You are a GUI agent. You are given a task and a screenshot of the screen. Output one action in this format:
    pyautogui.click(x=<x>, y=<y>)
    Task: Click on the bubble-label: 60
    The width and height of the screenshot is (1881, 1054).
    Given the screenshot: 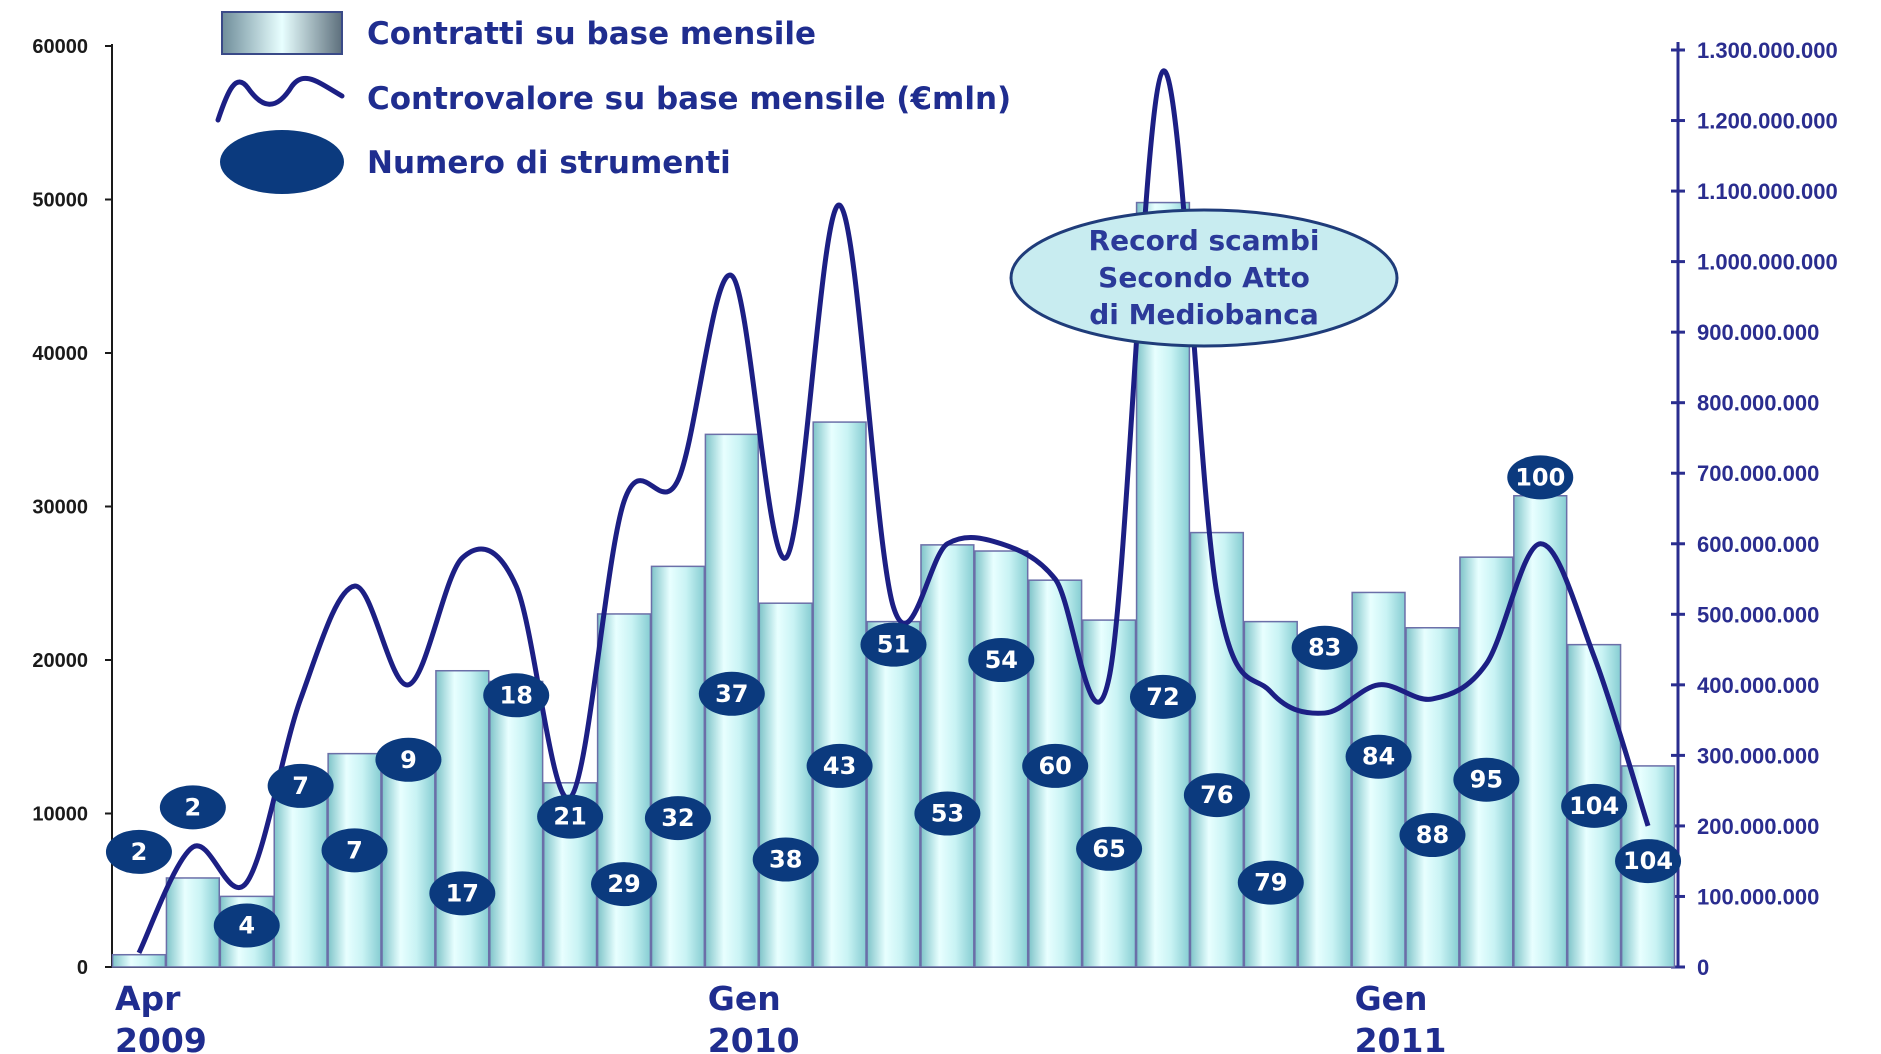 What is the action you would take?
    pyautogui.click(x=1054, y=766)
    